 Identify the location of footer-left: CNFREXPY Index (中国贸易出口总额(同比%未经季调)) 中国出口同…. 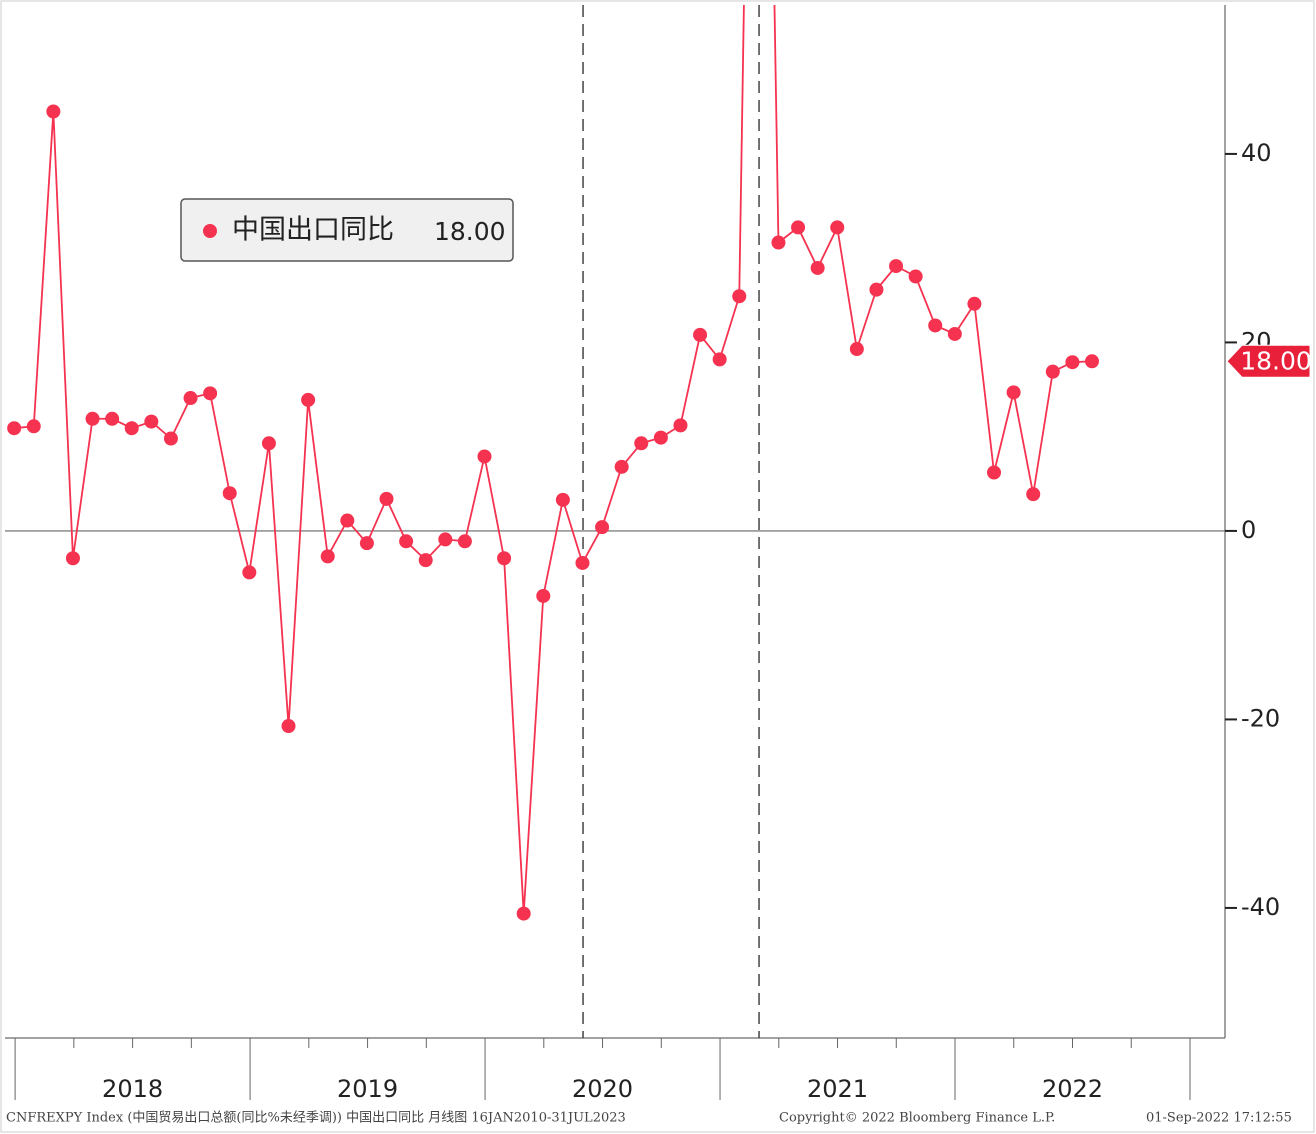
(316, 1118).